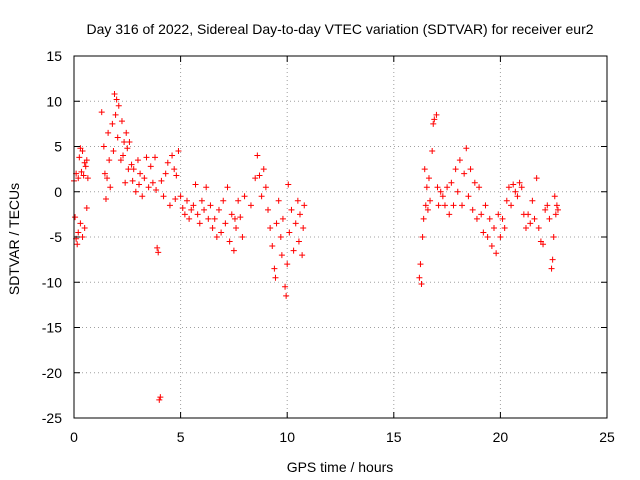 Image resolution: width=640 pixels, height=480 pixels. Describe the element at coordinates (340, 467) in the screenshot. I see `x-axis-label: GPS time / hours` at that location.